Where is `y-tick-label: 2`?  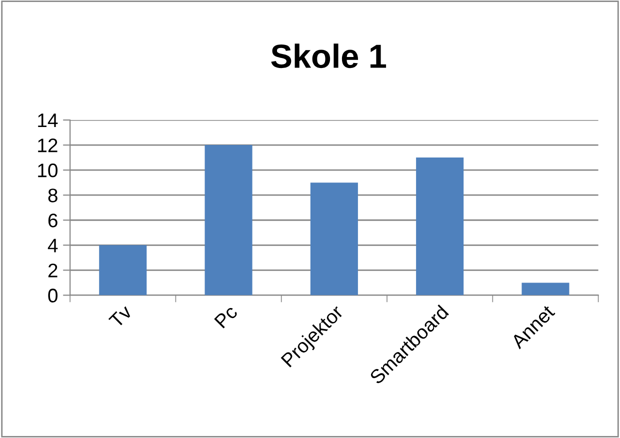 y-tick-label: 2 is located at coordinates (53, 271).